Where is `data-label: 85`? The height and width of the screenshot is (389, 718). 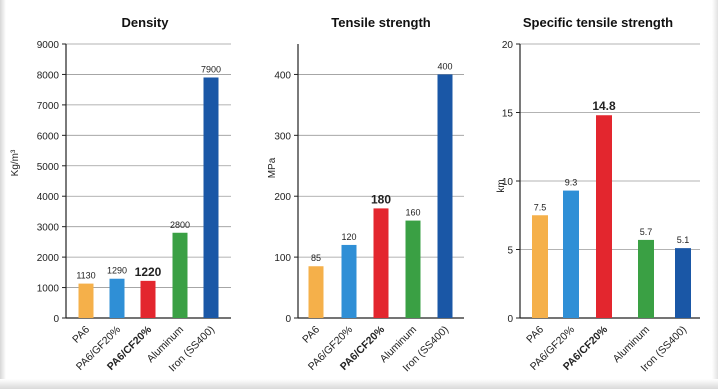 data-label: 85 is located at coordinates (316, 258).